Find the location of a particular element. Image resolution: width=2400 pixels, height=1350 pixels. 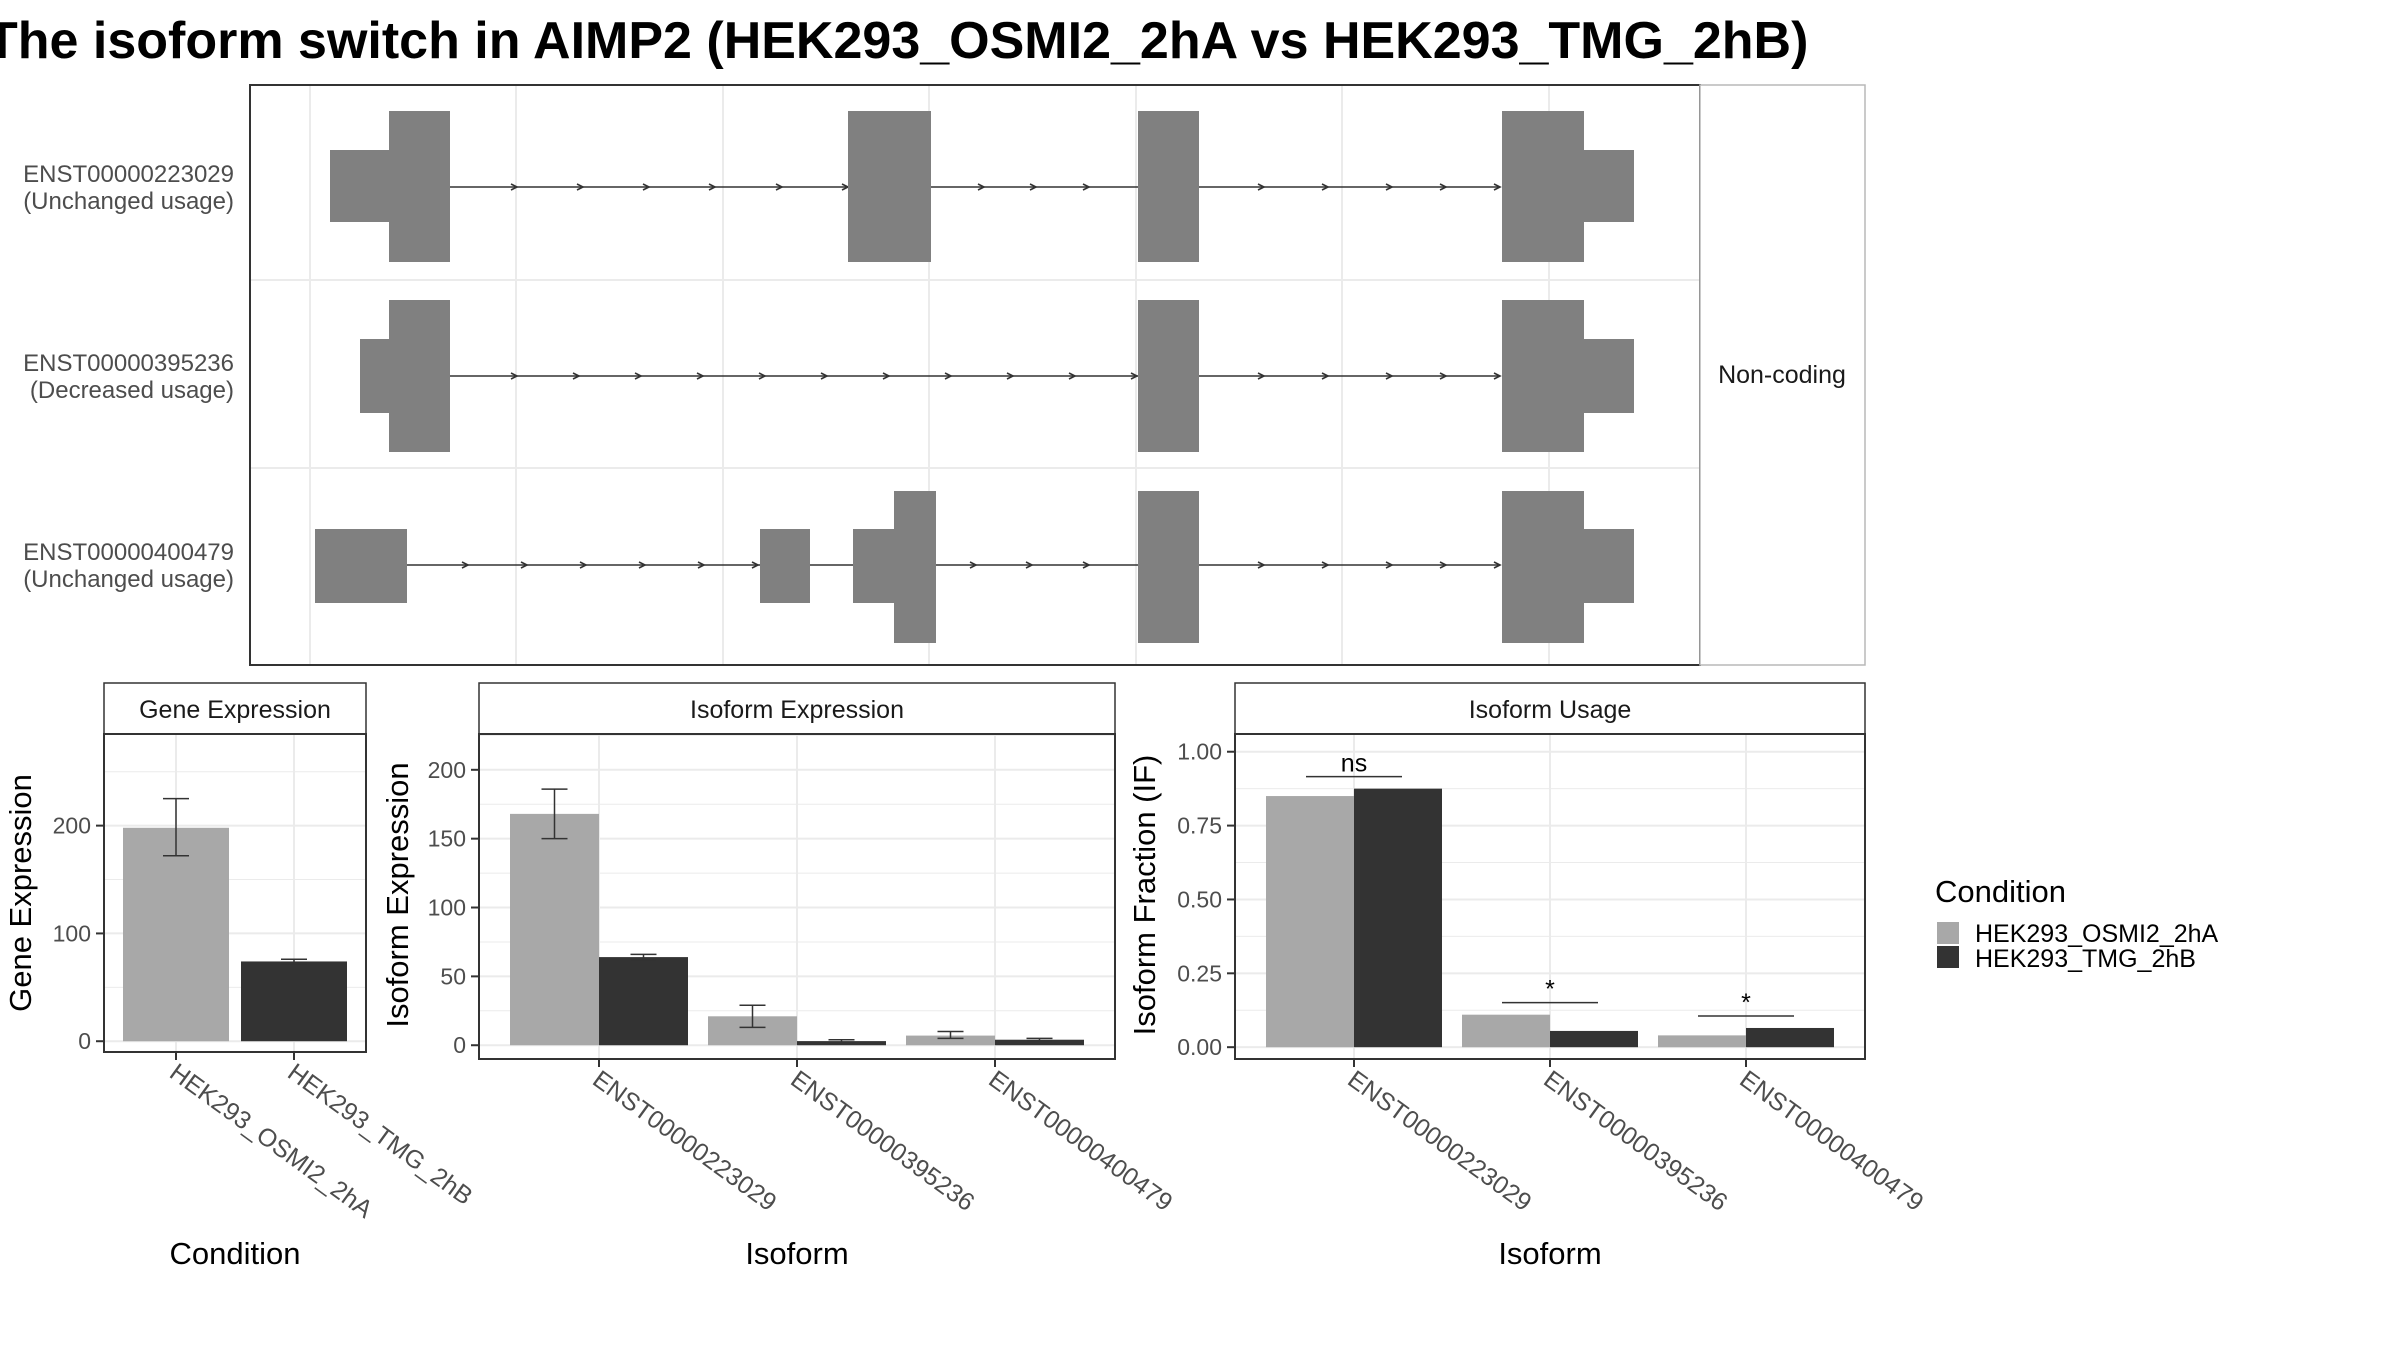

y-tick-label: 50 is located at coordinates (453, 976).